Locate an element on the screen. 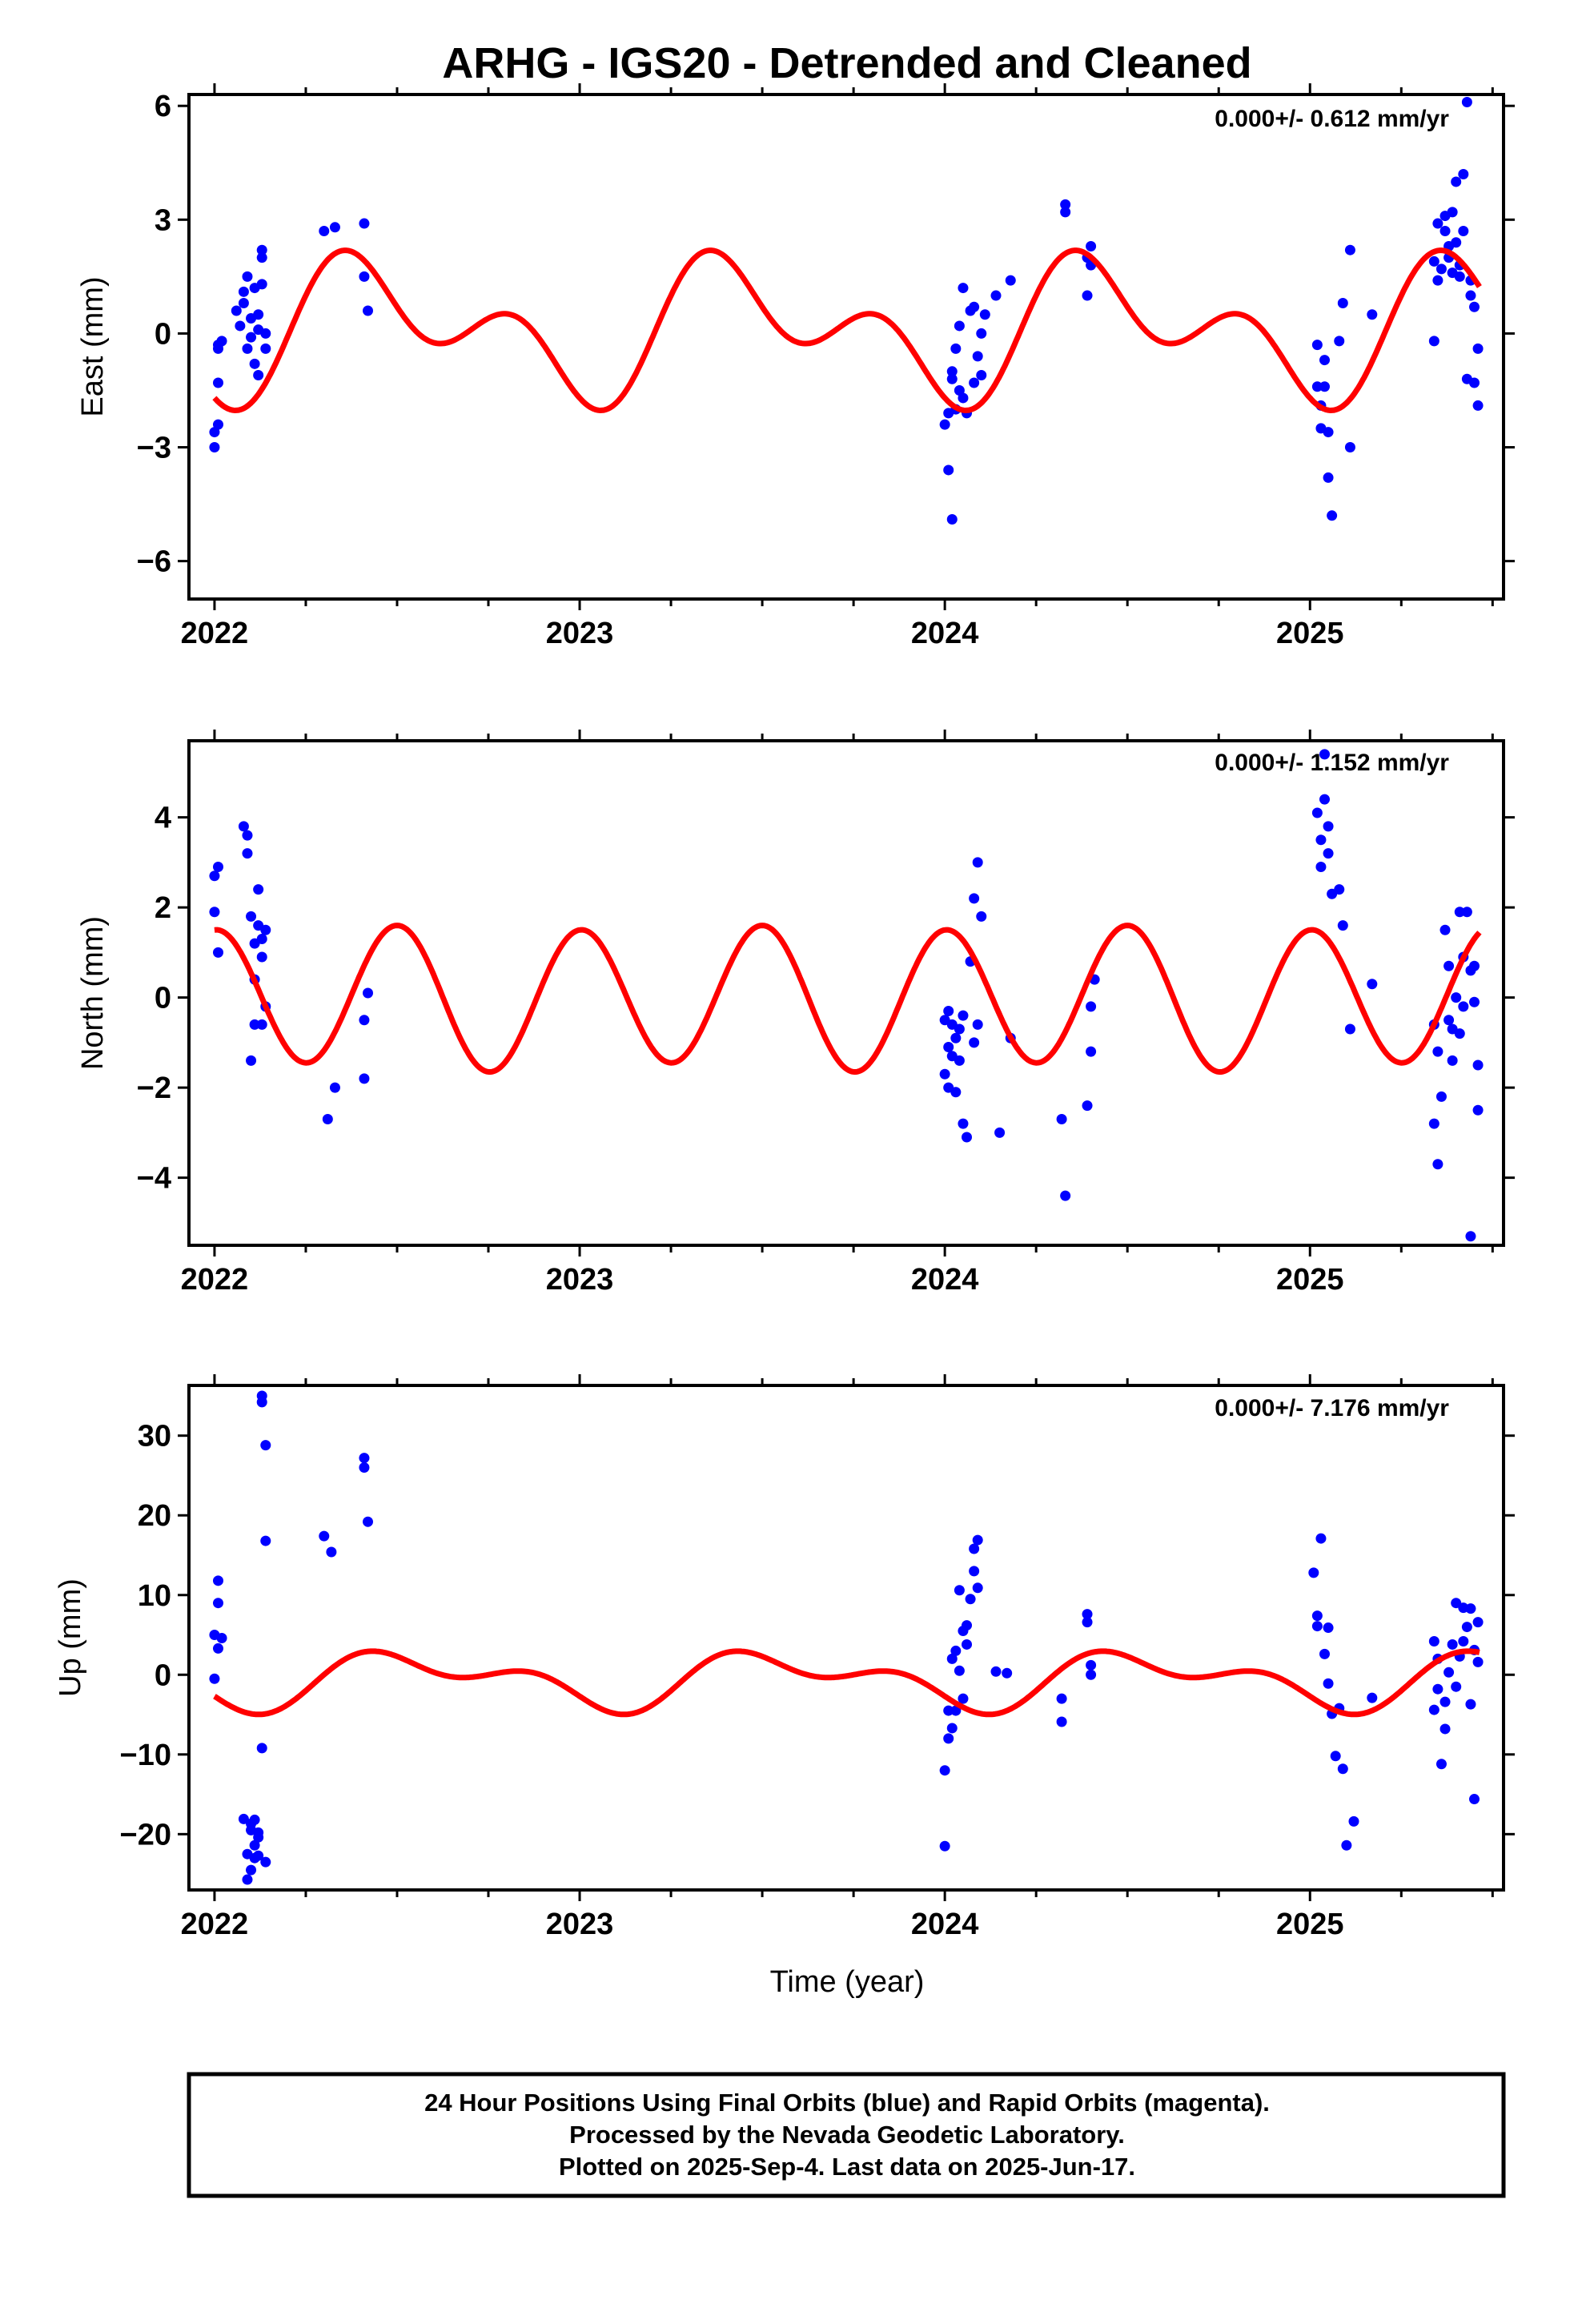 This screenshot has width=1582, height=2324. y-tick-label: 6 is located at coordinates (163, 106).